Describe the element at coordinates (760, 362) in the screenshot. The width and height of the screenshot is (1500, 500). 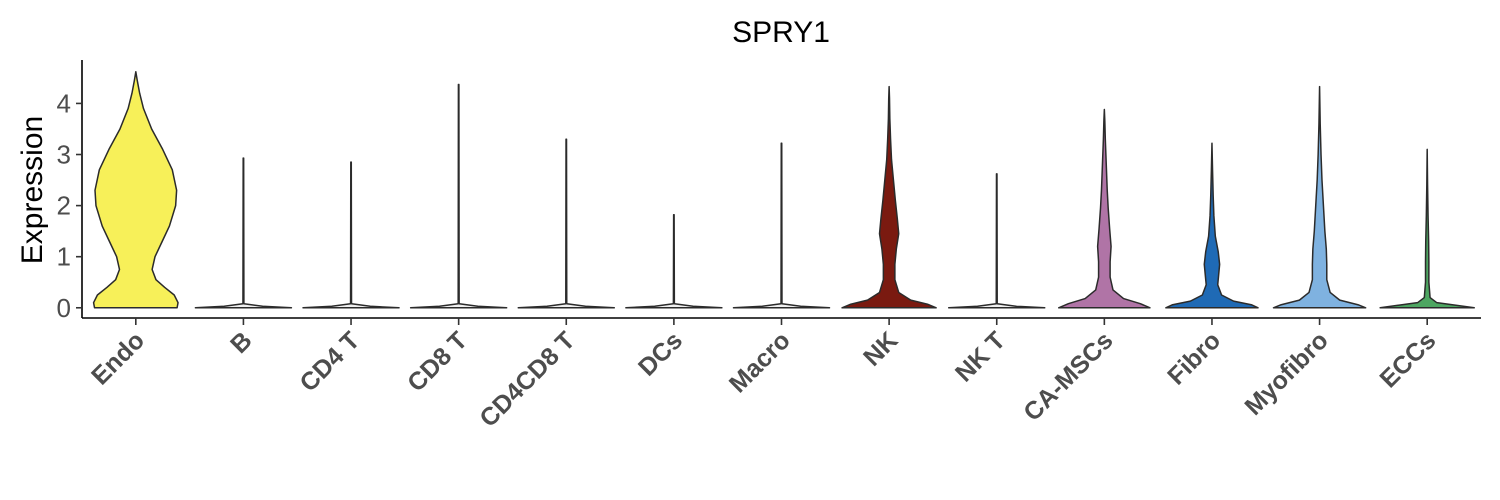
I see `x-tick-label: Macro` at that location.